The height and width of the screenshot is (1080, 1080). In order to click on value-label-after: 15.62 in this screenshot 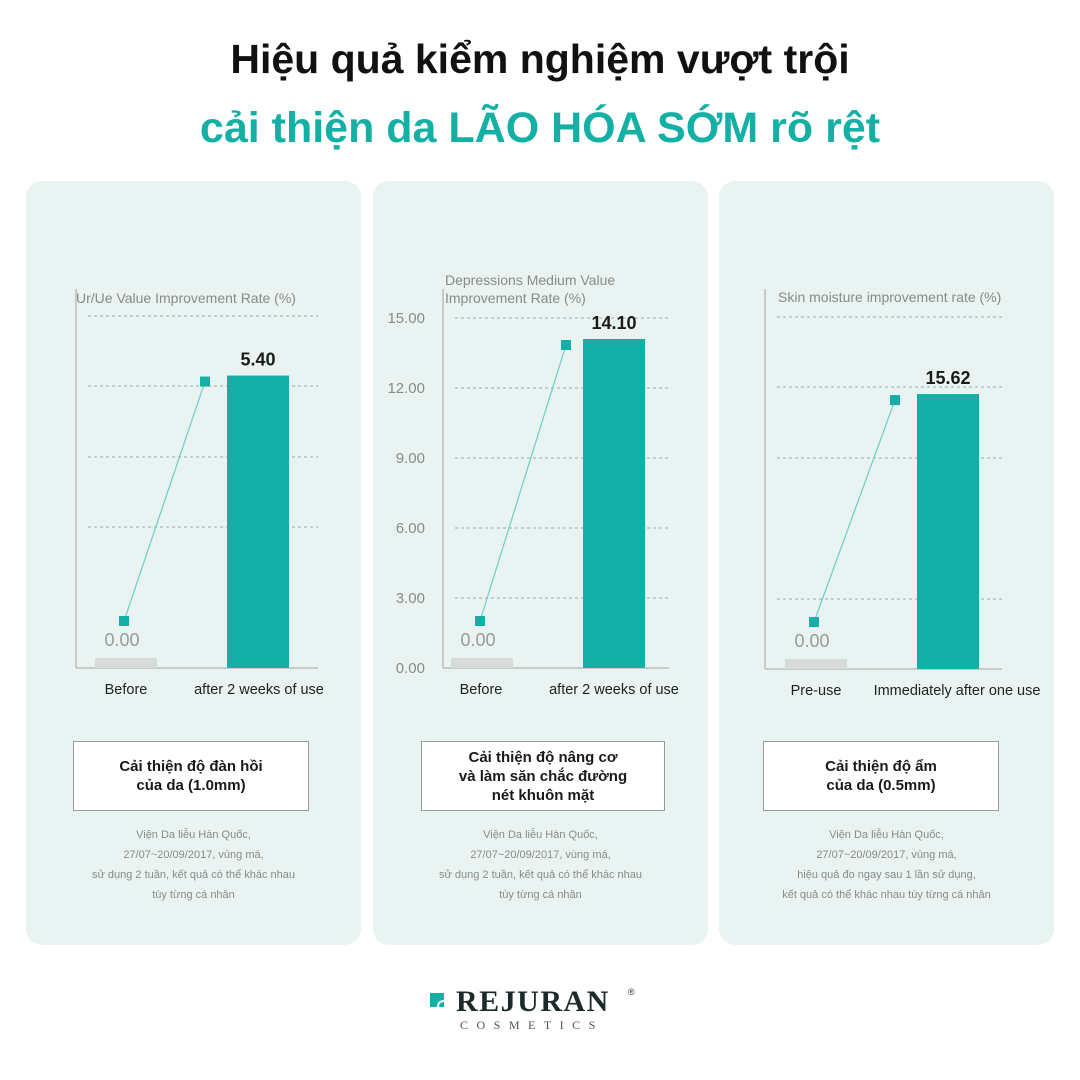, I will do `click(947, 378)`.